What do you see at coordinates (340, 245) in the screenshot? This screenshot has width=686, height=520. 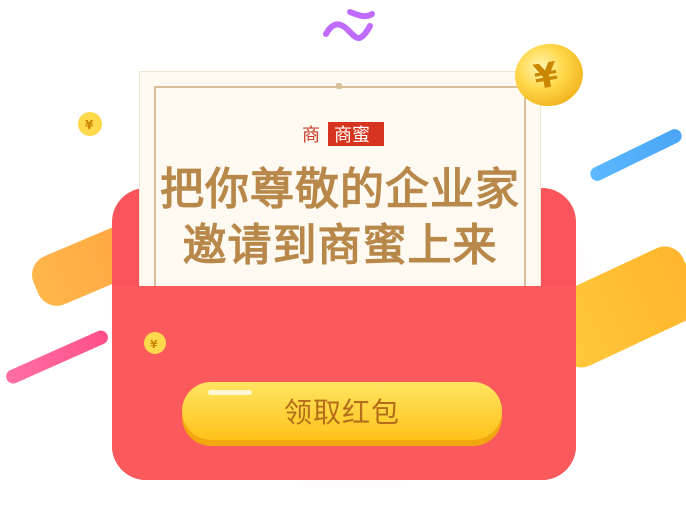 I see `headline-line-2: 邀请到商蜜上来` at bounding box center [340, 245].